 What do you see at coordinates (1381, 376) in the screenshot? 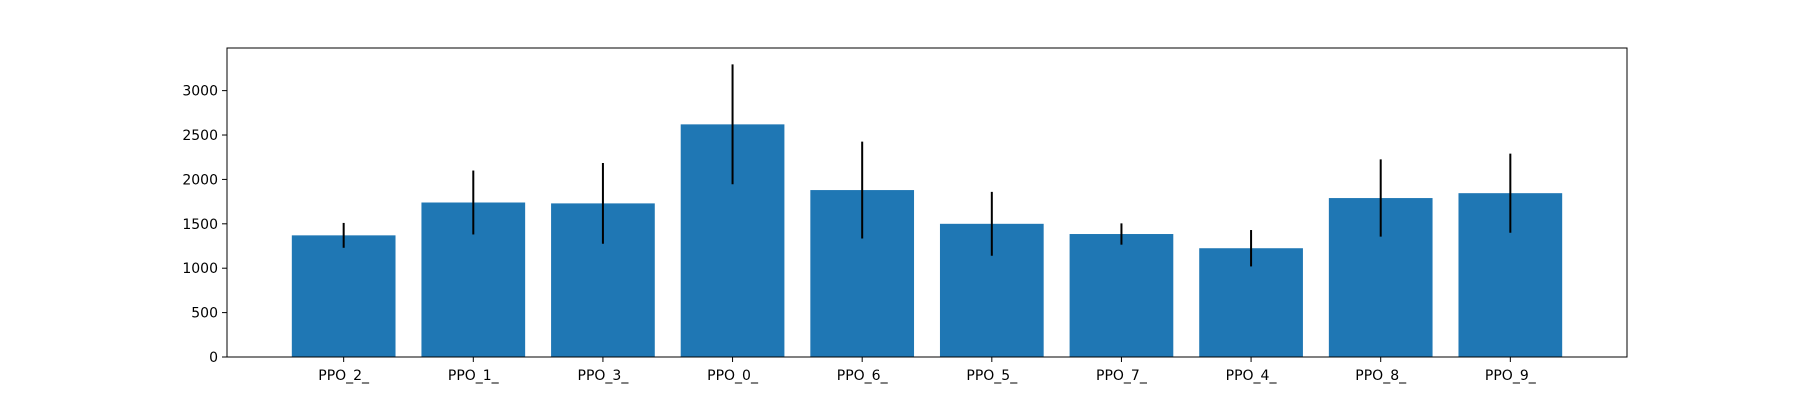
I see `x-tick-label: PPO_8_` at bounding box center [1381, 376].